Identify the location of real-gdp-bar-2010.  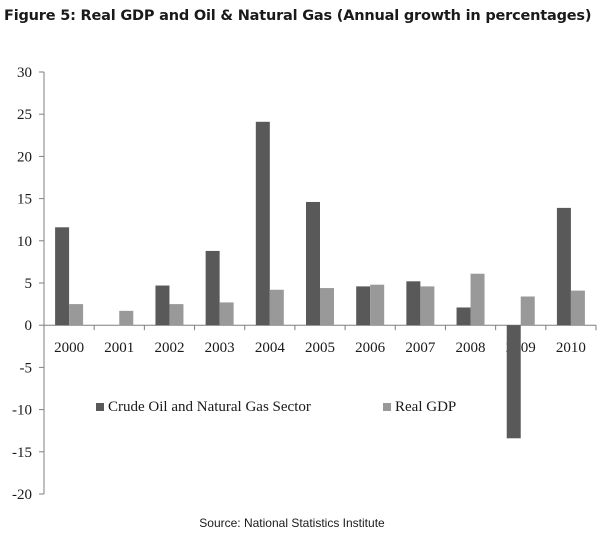
(577, 308).